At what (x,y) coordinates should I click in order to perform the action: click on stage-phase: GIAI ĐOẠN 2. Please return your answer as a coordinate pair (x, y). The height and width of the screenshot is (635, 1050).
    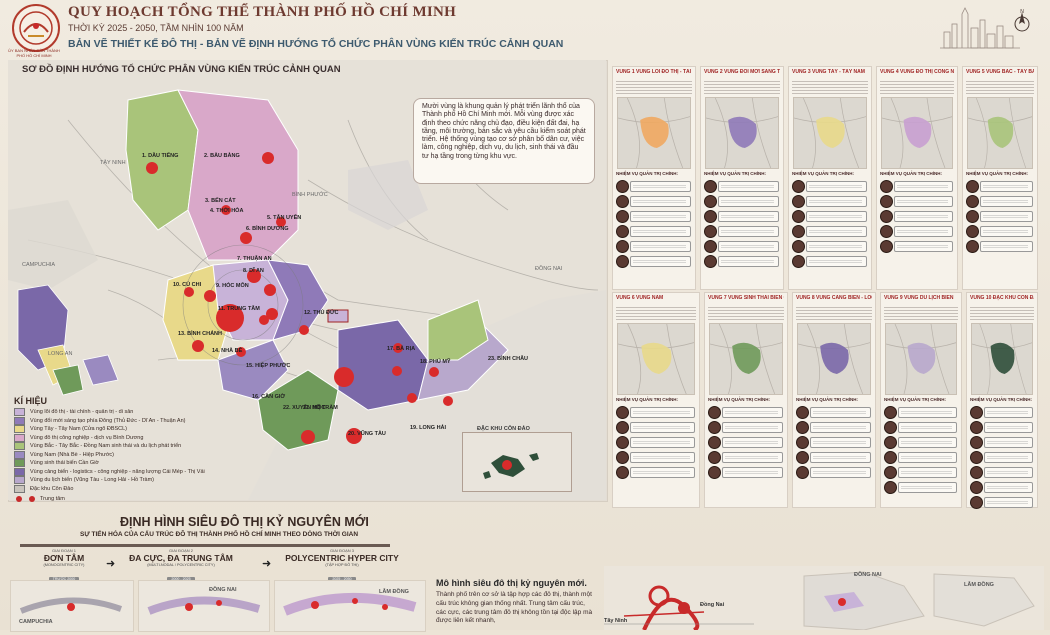
    Looking at the image, I should click on (180, 550).